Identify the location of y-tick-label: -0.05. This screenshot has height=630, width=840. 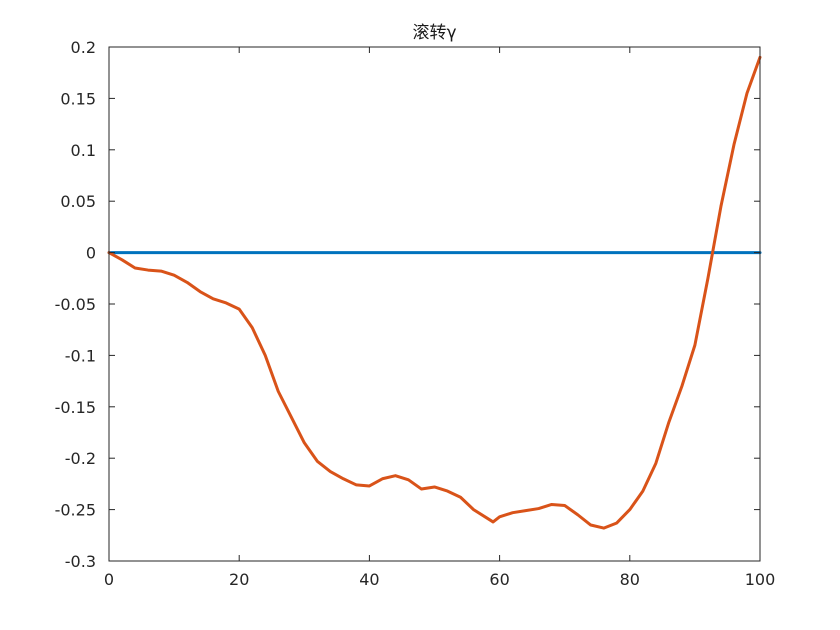
(75, 304).